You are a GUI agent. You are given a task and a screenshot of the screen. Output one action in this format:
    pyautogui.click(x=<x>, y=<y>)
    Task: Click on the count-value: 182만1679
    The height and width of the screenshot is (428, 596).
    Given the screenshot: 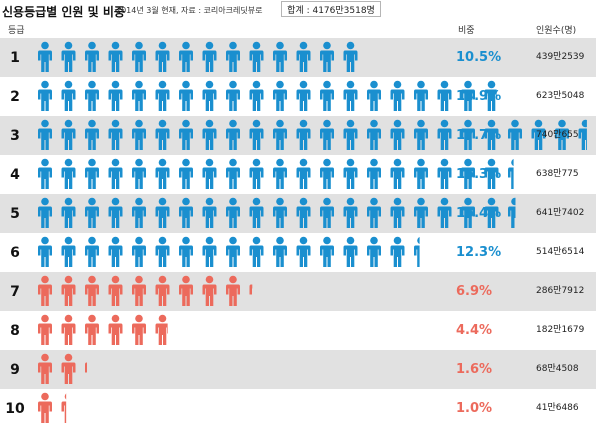 What is the action you would take?
    pyautogui.click(x=560, y=330)
    